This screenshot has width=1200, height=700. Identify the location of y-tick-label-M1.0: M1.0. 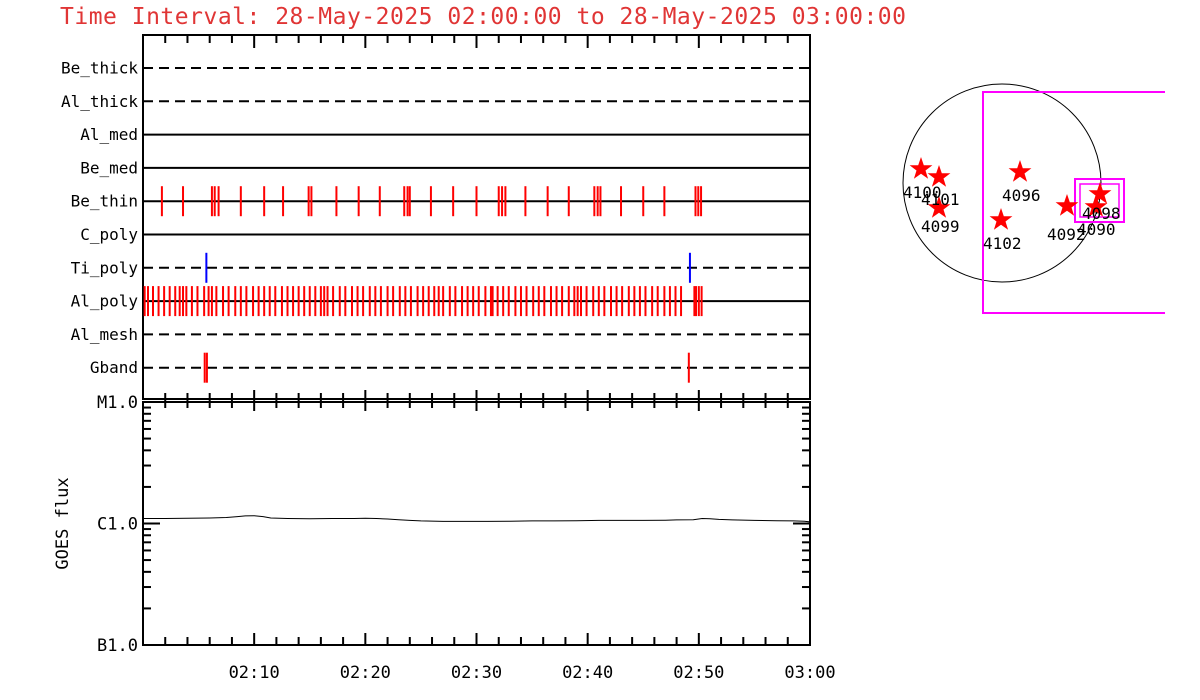
(117, 403).